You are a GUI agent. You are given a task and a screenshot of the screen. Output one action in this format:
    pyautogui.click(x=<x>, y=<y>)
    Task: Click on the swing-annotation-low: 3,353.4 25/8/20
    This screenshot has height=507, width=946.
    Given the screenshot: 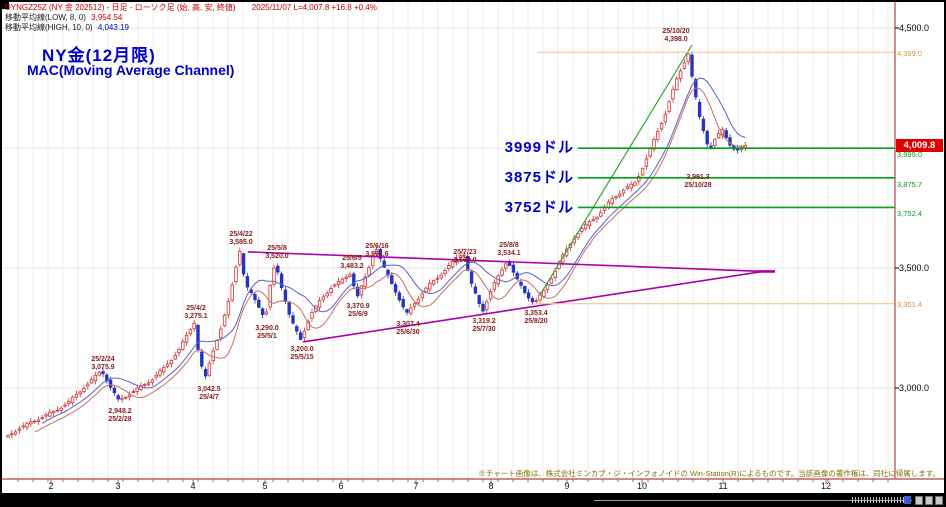 What is the action you would take?
    pyautogui.click(x=535, y=318)
    